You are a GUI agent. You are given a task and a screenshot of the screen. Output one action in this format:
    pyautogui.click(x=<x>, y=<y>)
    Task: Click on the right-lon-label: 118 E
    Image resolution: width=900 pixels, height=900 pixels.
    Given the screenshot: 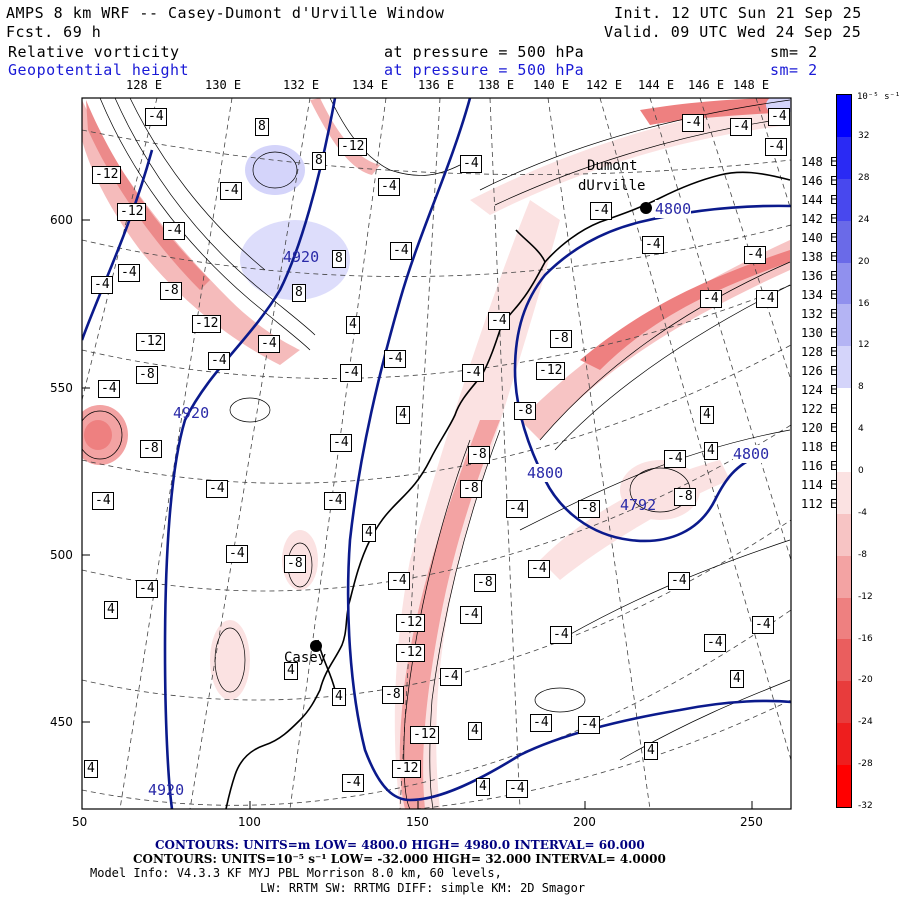 What is the action you would take?
    pyautogui.click(x=819, y=447)
    